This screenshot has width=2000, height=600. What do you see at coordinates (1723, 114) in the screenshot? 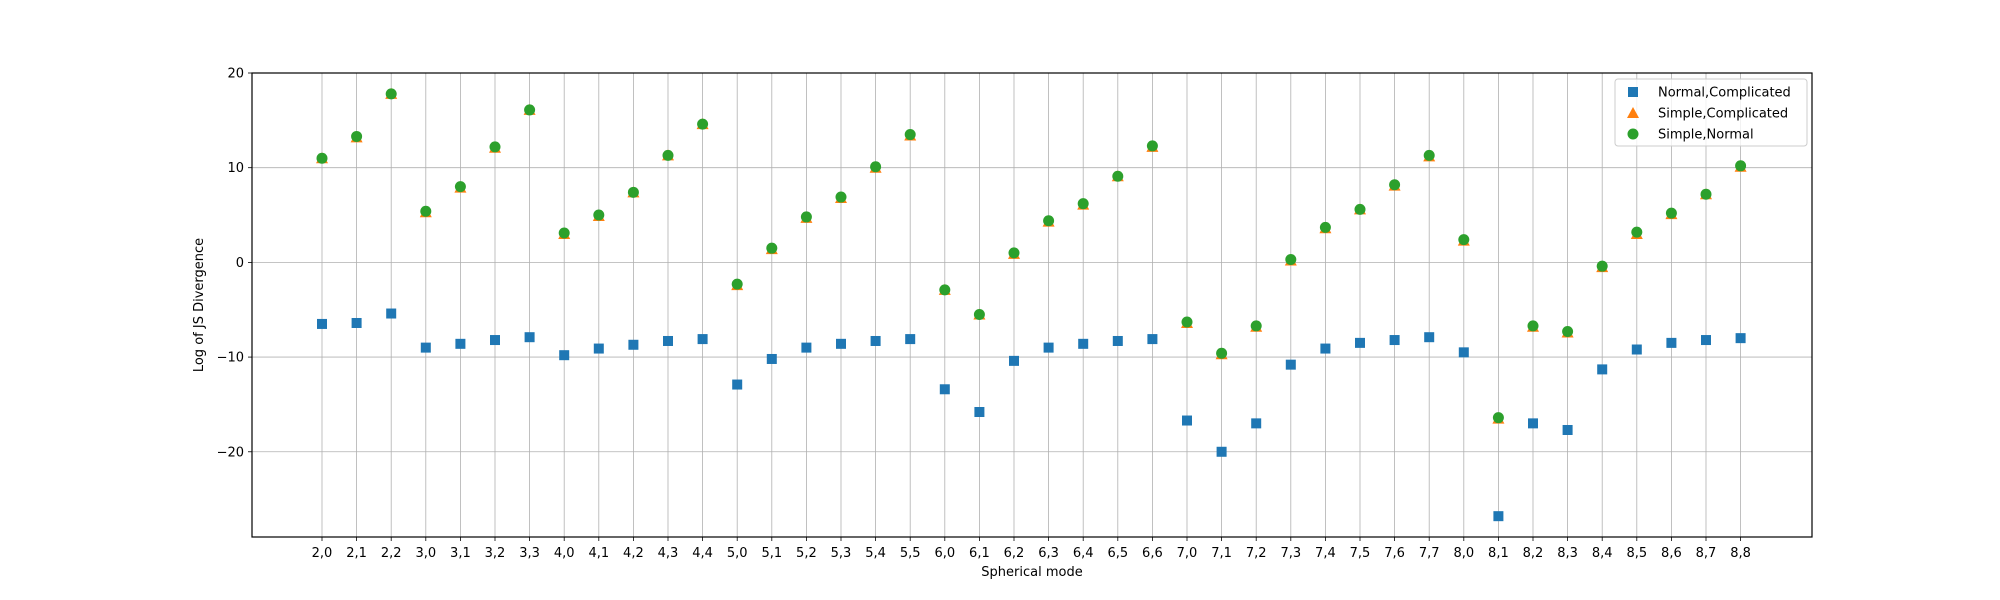
I see `legend-label: Simple,Complicated` at bounding box center [1723, 114].